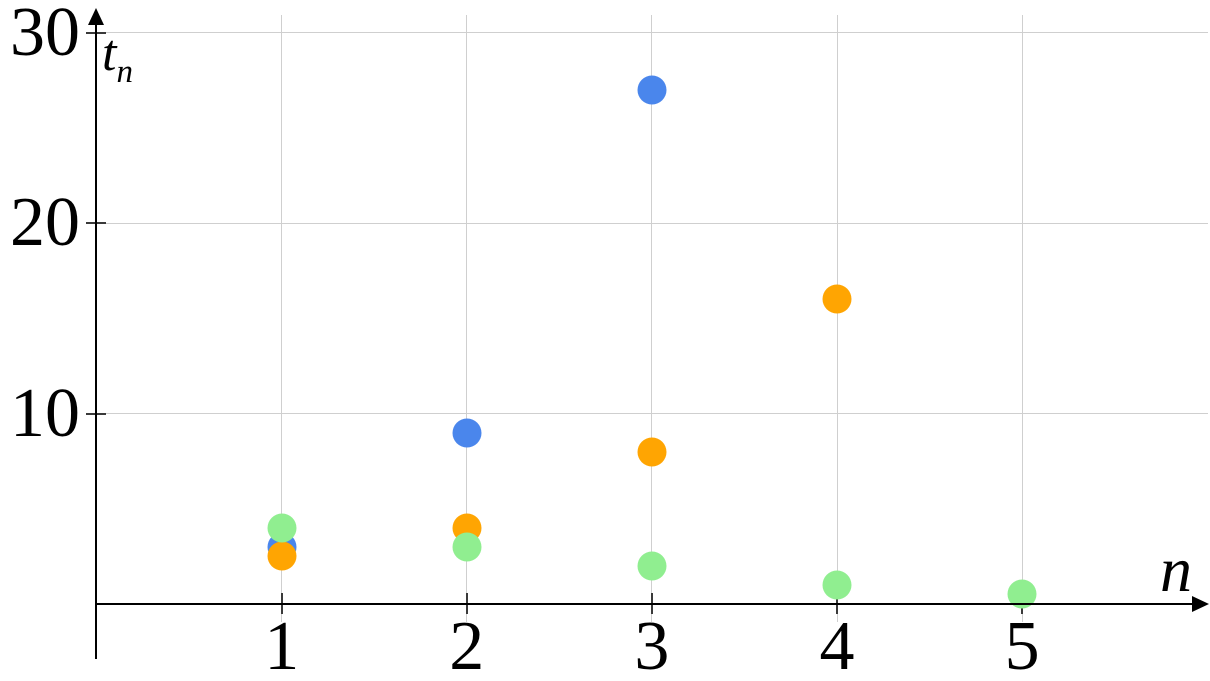 This screenshot has width=1210, height=681. What do you see at coordinates (45, 222) in the screenshot?
I see `y-tick-label: 20` at bounding box center [45, 222].